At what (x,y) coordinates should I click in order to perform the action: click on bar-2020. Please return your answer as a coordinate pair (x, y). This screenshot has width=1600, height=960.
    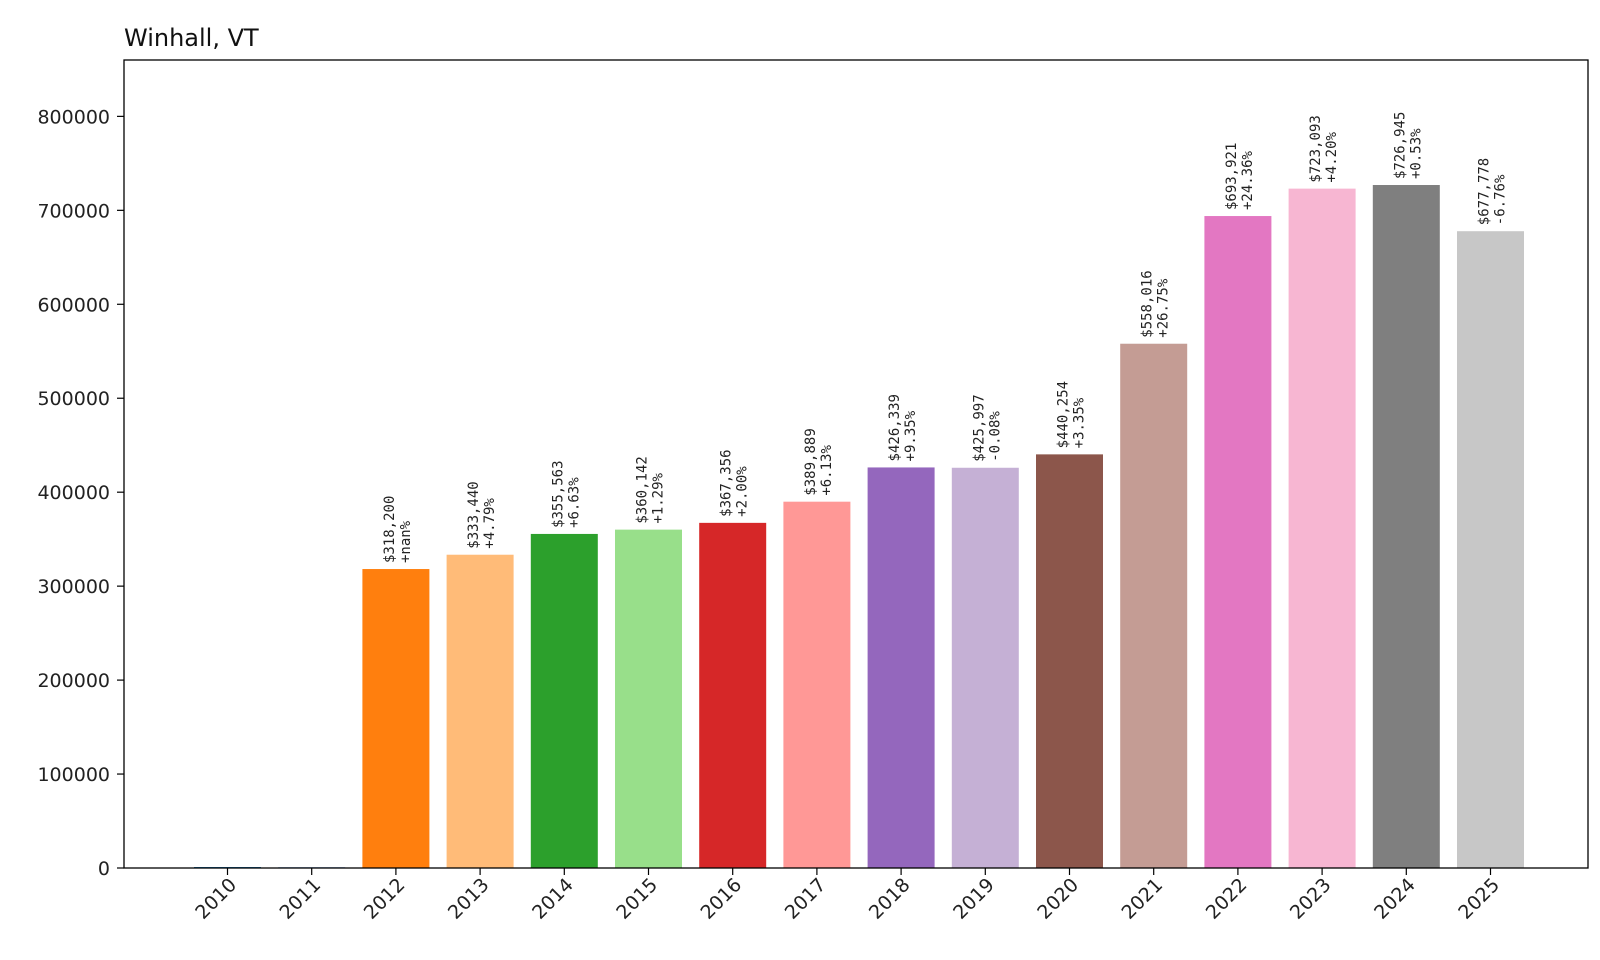
    Looking at the image, I should click on (1069, 661).